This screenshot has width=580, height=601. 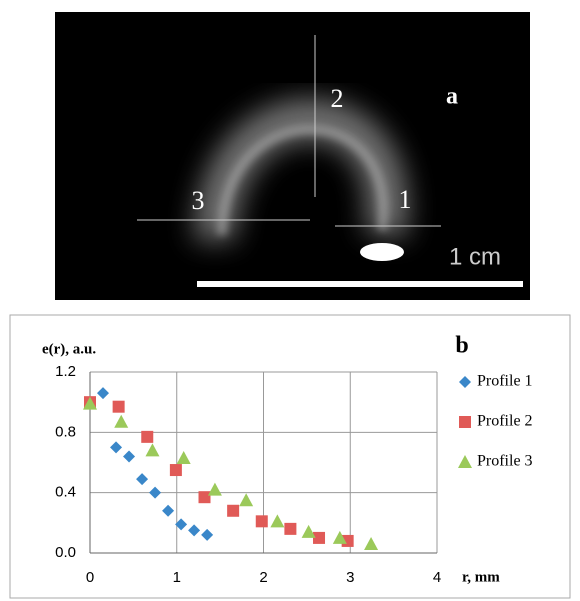 I want to click on legend-label: Profile 1, so click(x=505, y=381).